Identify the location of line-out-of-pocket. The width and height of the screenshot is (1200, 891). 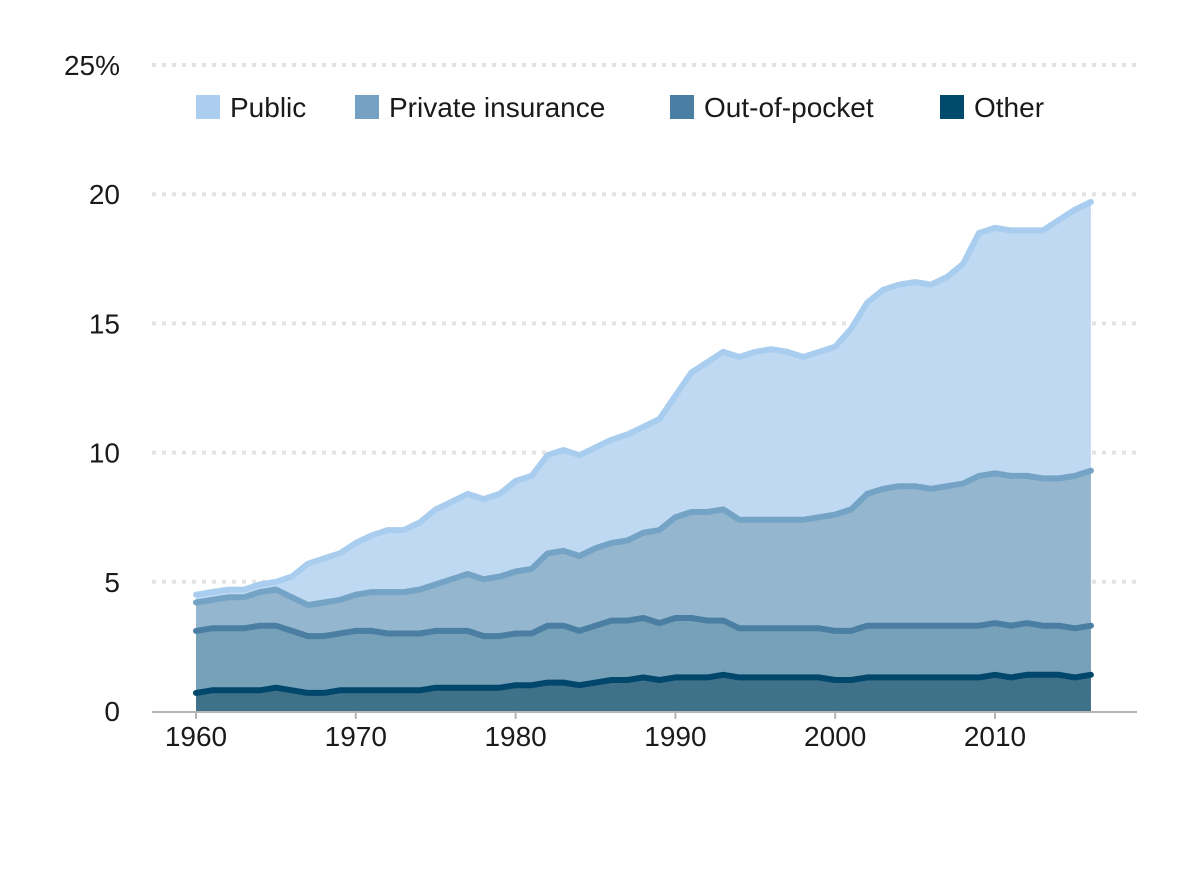
(643, 627).